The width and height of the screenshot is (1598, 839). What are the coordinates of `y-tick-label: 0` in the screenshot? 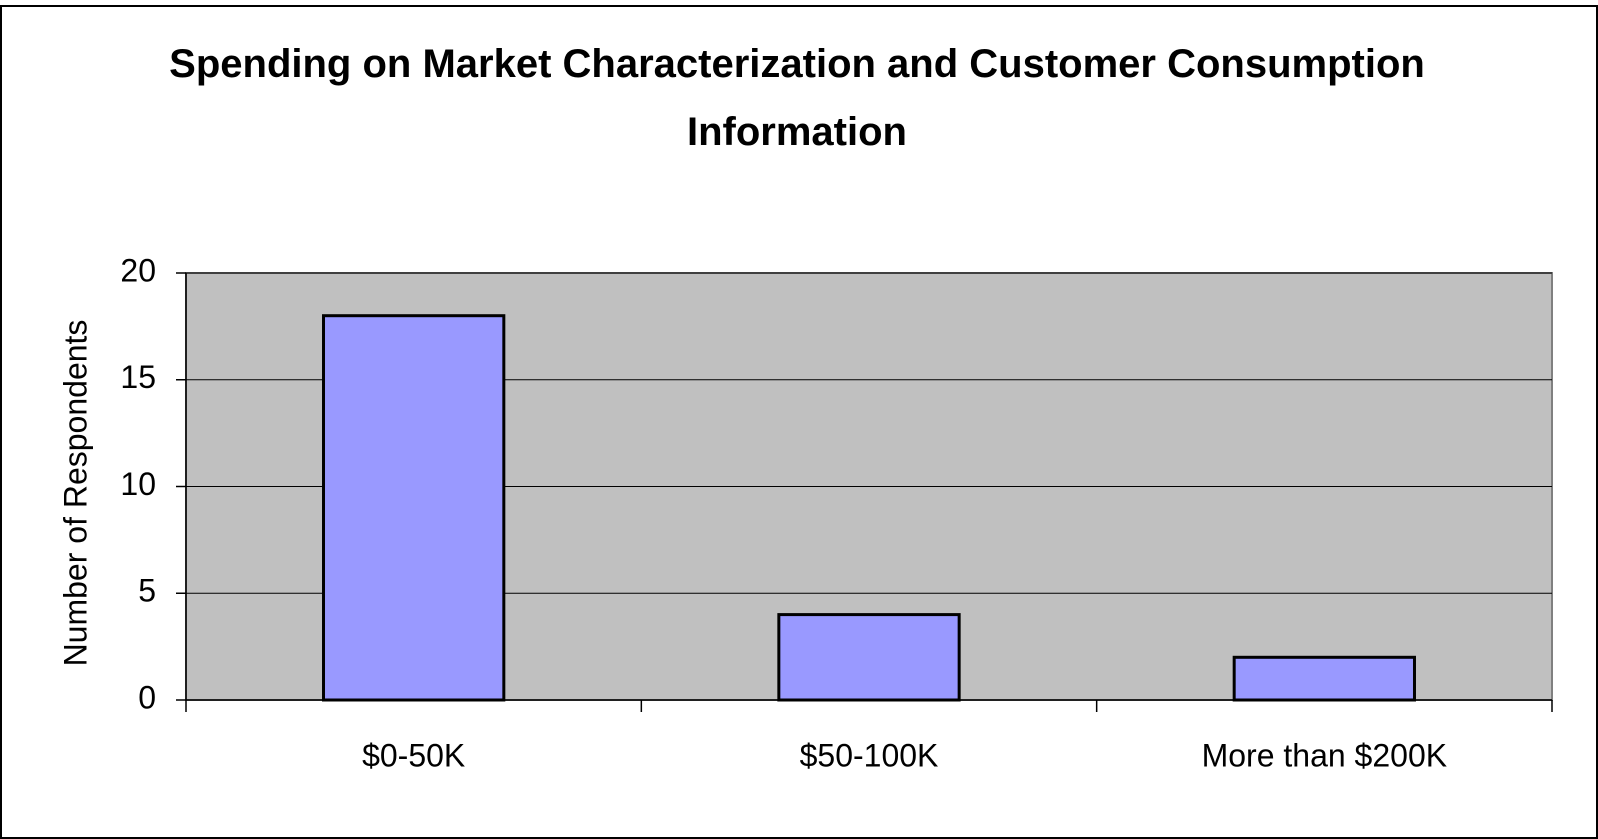 It's located at (147, 697).